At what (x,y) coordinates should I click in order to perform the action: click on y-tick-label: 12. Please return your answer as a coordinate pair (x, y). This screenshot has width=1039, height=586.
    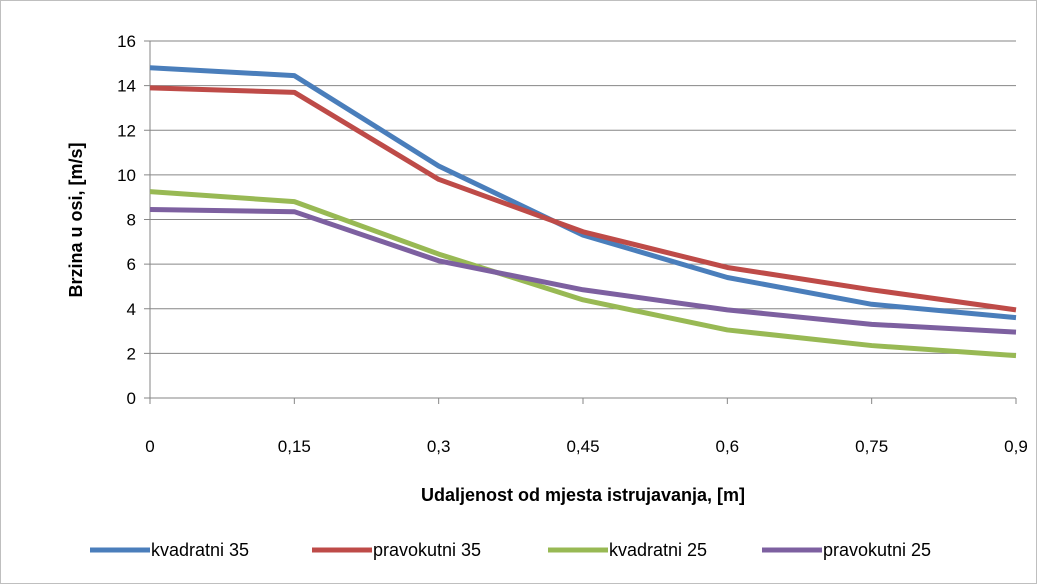
    Looking at the image, I should click on (126, 130).